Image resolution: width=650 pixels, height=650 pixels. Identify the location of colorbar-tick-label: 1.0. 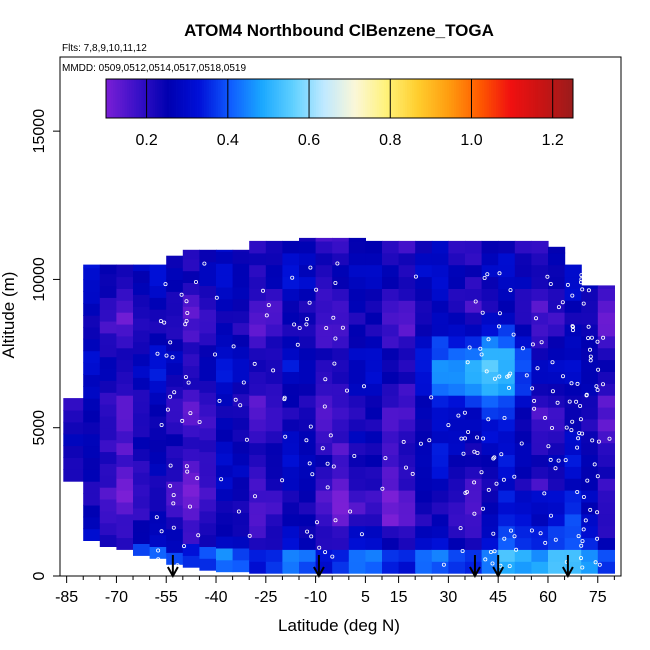
(471, 140).